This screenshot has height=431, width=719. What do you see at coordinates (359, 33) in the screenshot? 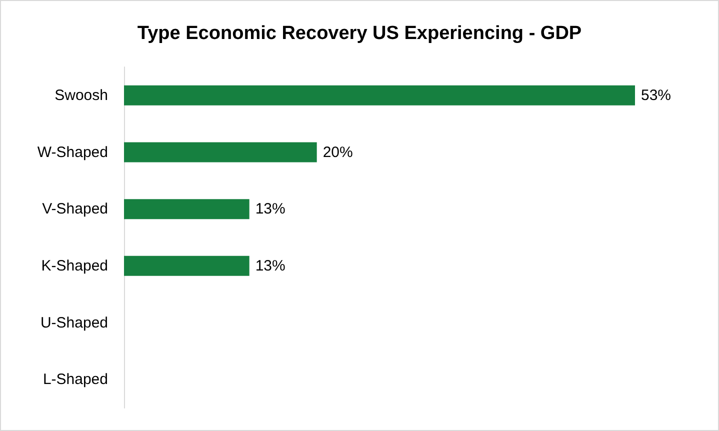
I see `chart-title: Type Economic Recovery US Experiencing - GDP` at bounding box center [359, 33].